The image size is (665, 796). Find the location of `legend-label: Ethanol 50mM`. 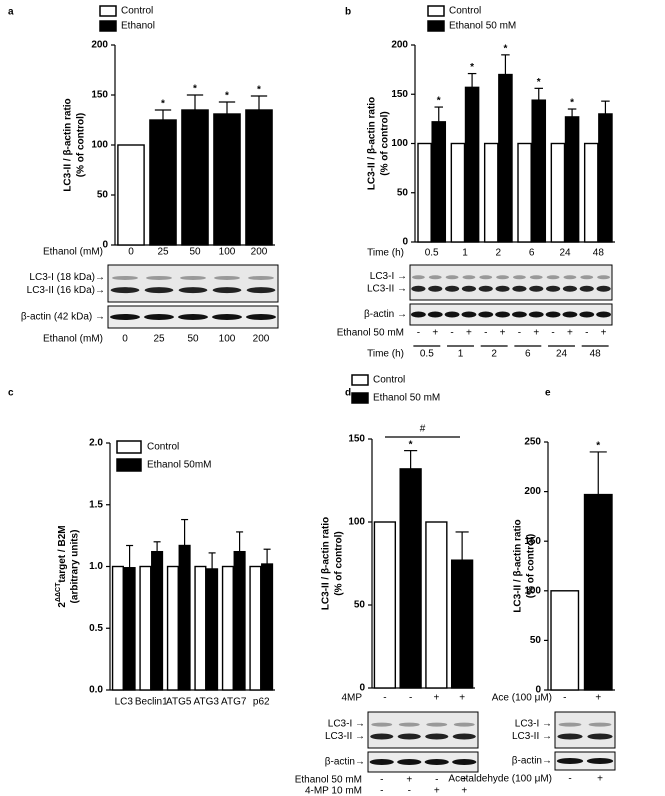

legend-label: Ethanol 50mM is located at coordinates (179, 465).